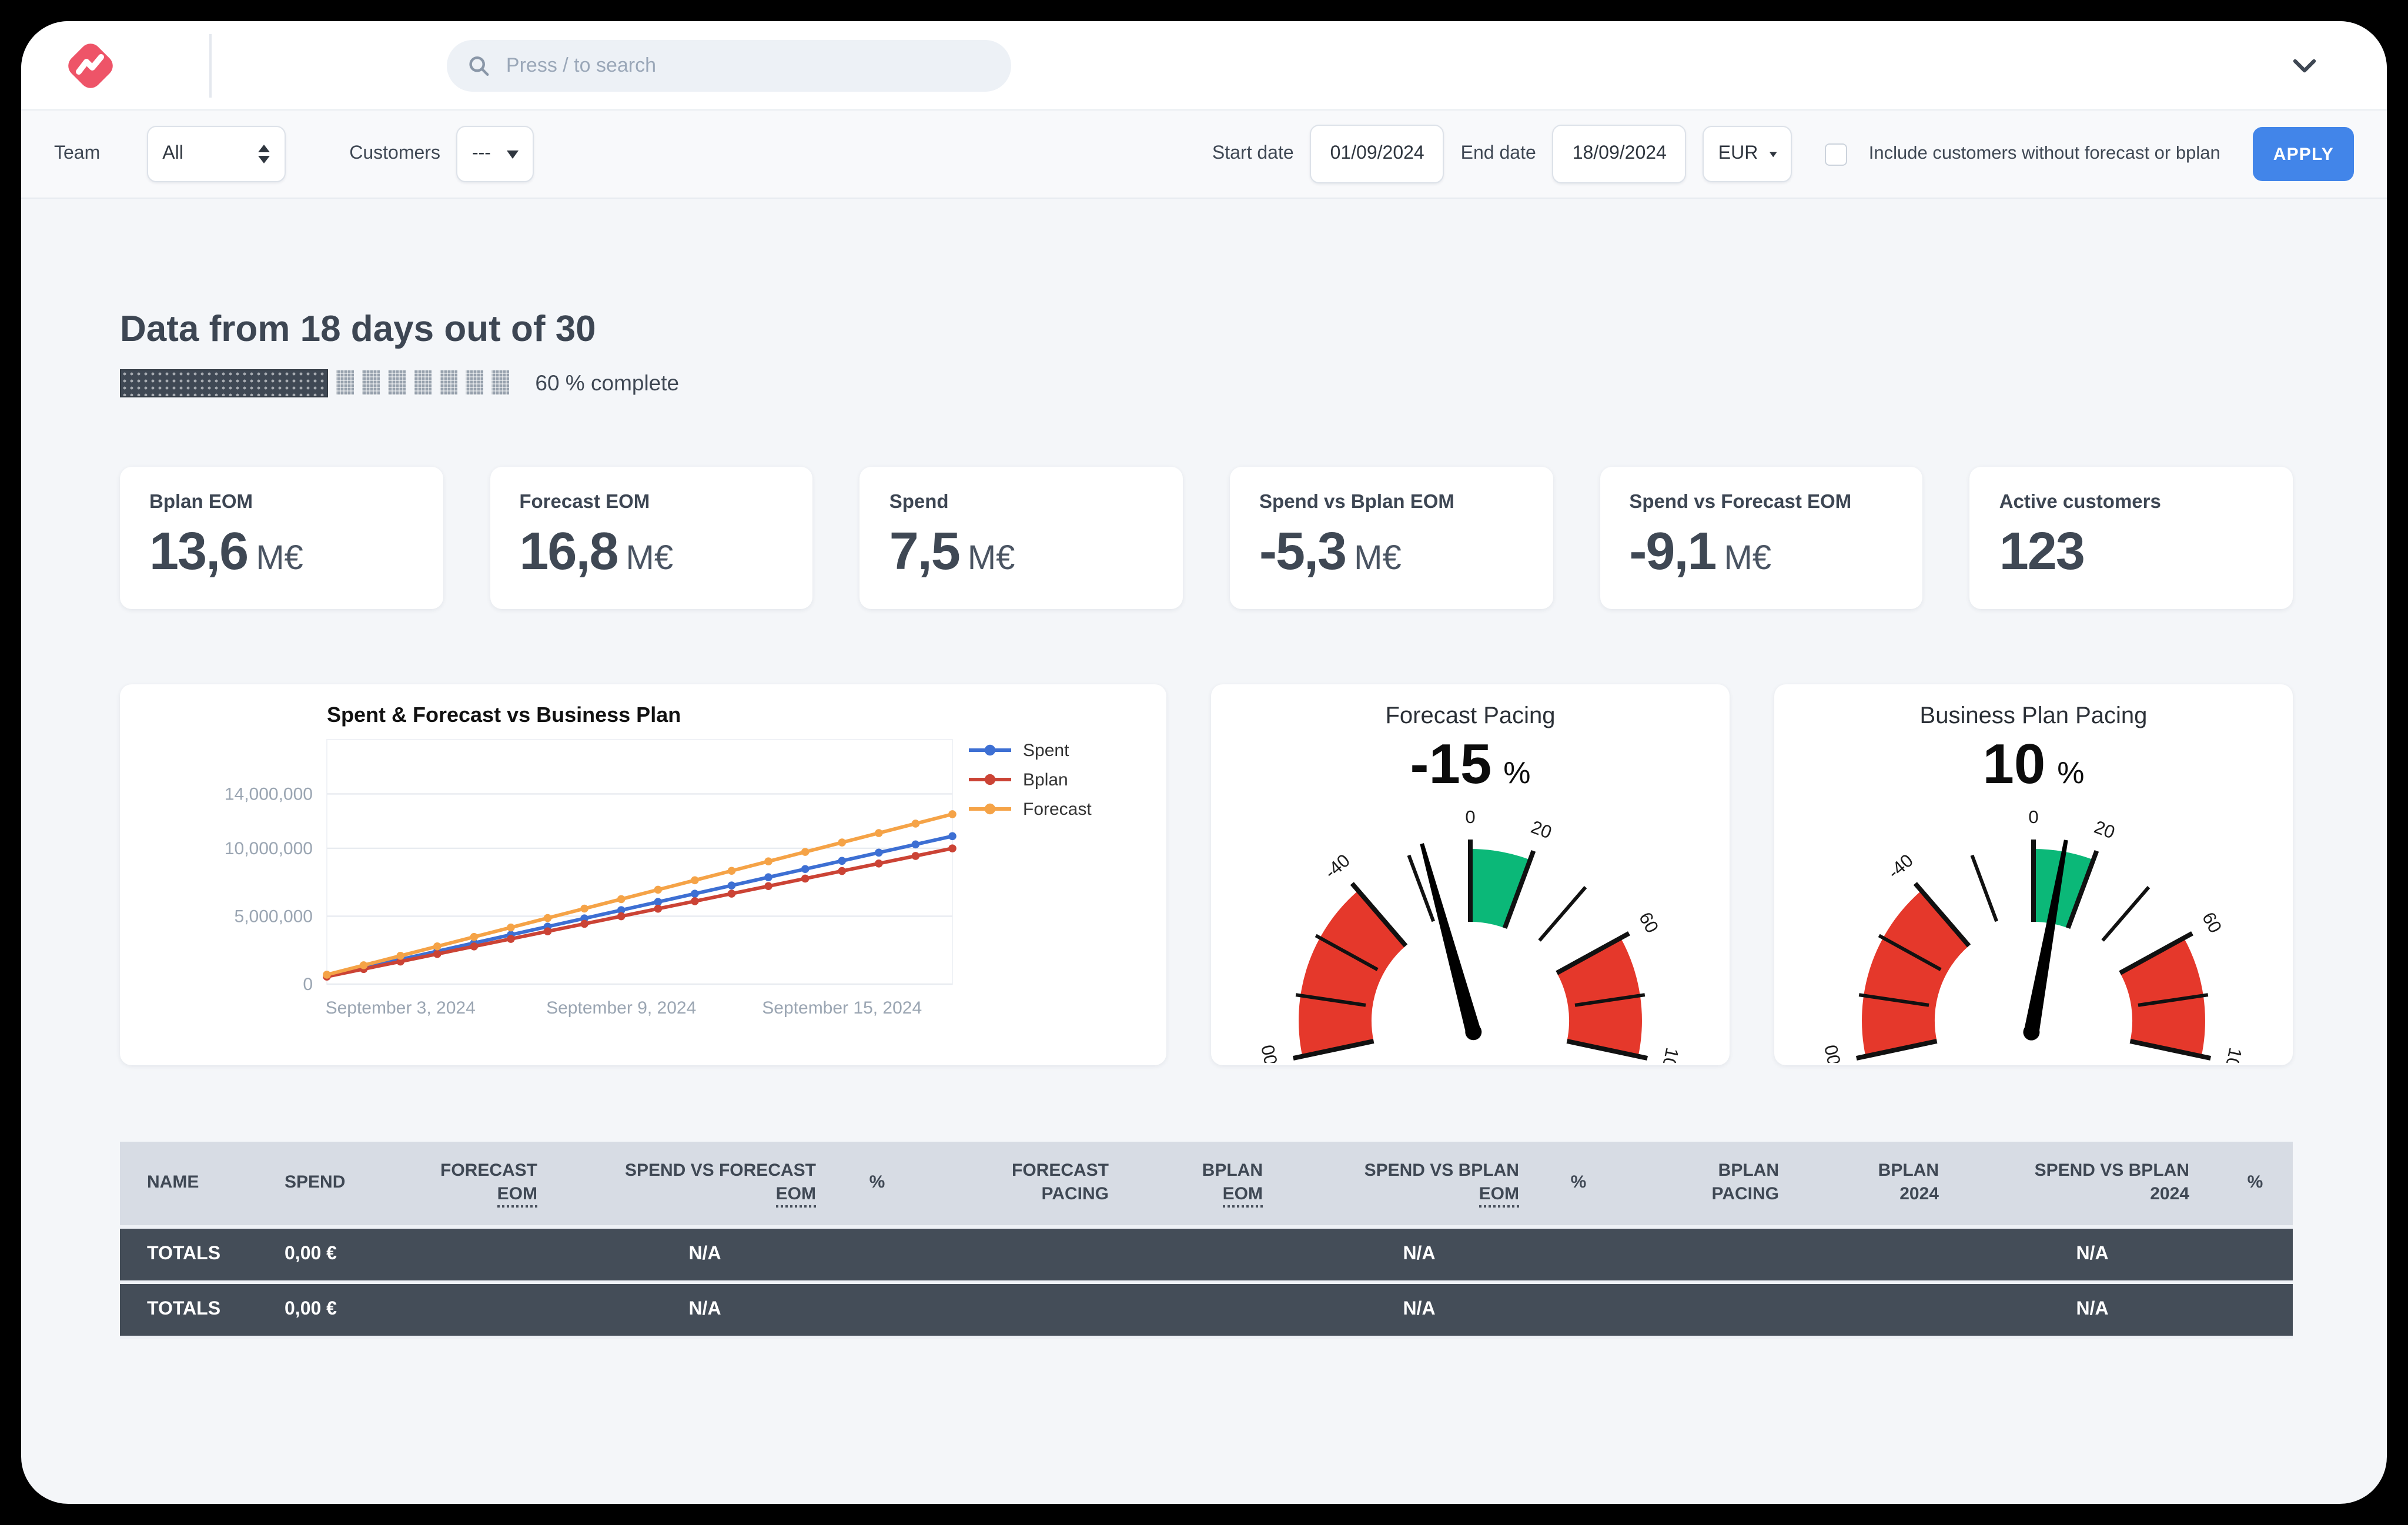 This screenshot has height=1525, width=2408. What do you see at coordinates (1470, 716) in the screenshot?
I see `gauge-title: Forecast Pacing` at bounding box center [1470, 716].